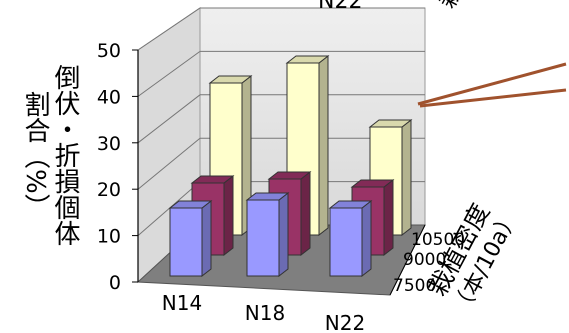  I want to click on y-tick-label: 30, so click(109, 144).